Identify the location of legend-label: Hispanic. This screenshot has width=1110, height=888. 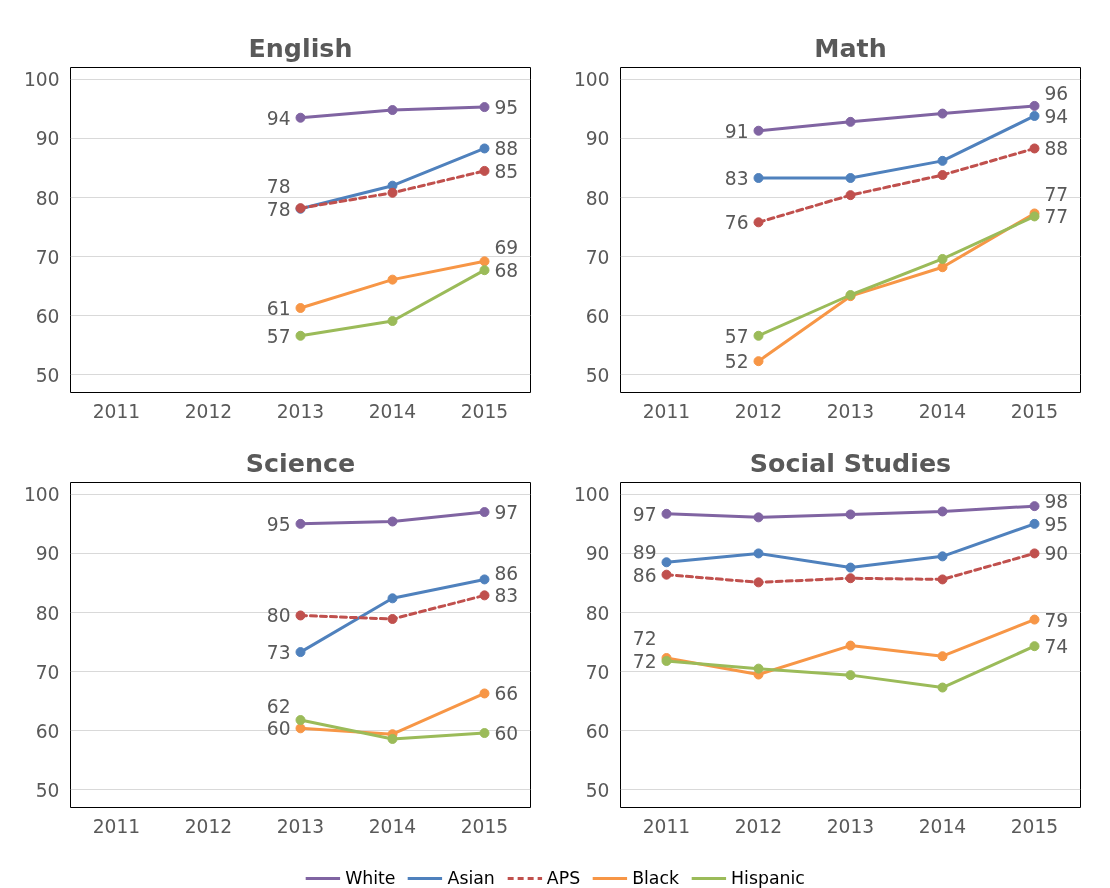
(768, 877).